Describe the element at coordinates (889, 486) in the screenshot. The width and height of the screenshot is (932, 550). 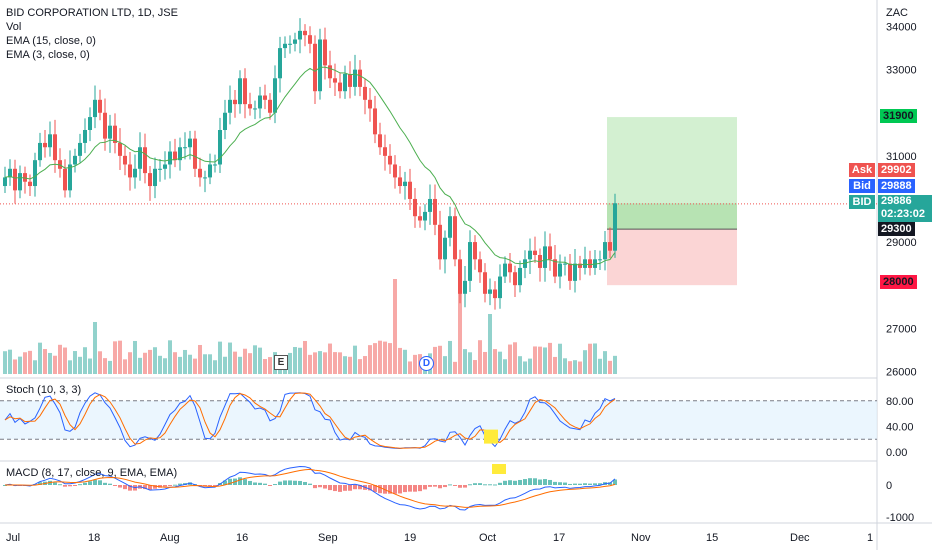
I see `macd-tick-label: 0` at that location.